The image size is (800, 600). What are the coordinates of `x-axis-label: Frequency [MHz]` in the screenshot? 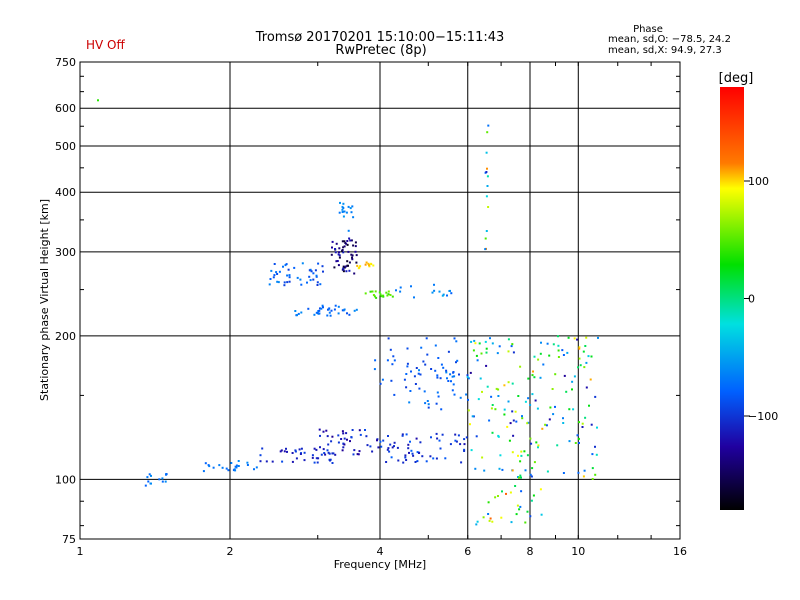 It's located at (380, 564).